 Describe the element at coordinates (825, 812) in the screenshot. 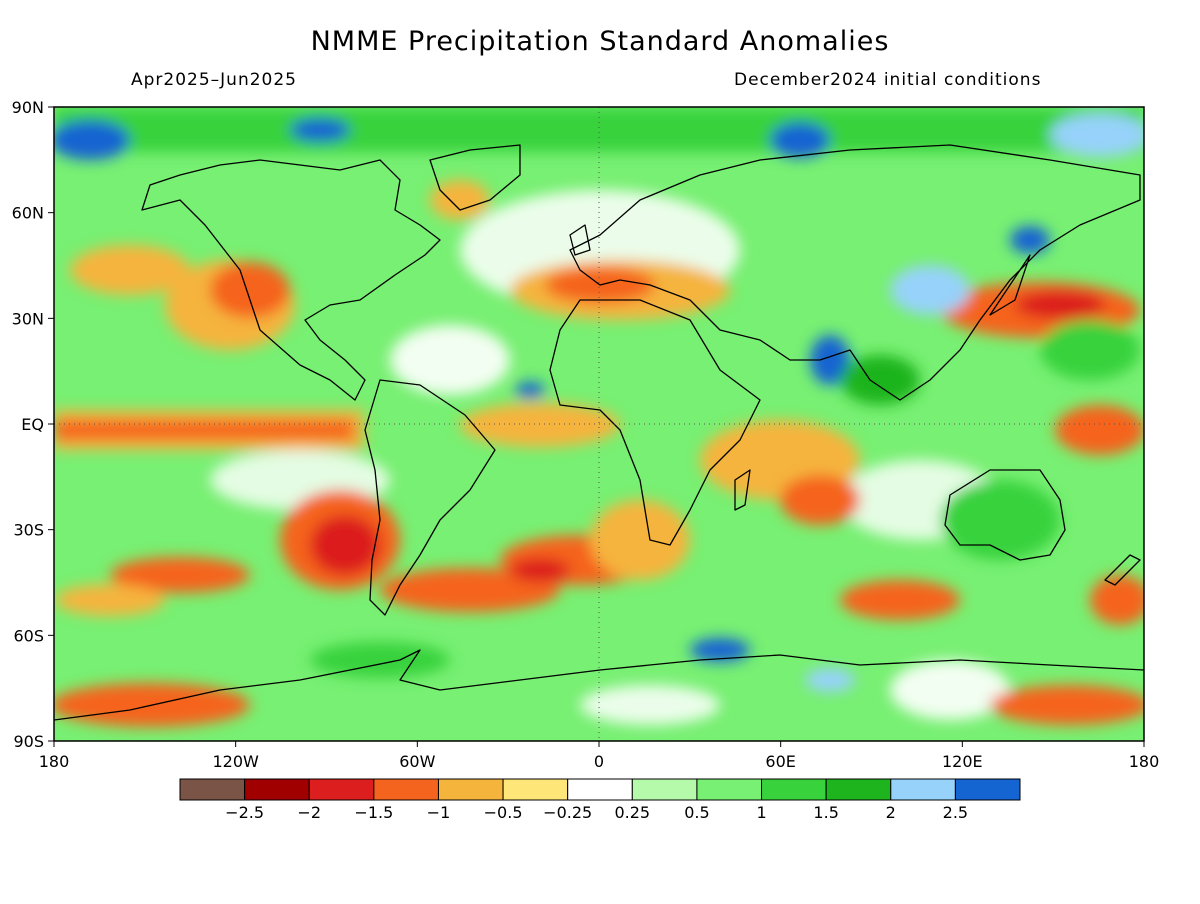

I see `colorbar-label: 1.5` at that location.